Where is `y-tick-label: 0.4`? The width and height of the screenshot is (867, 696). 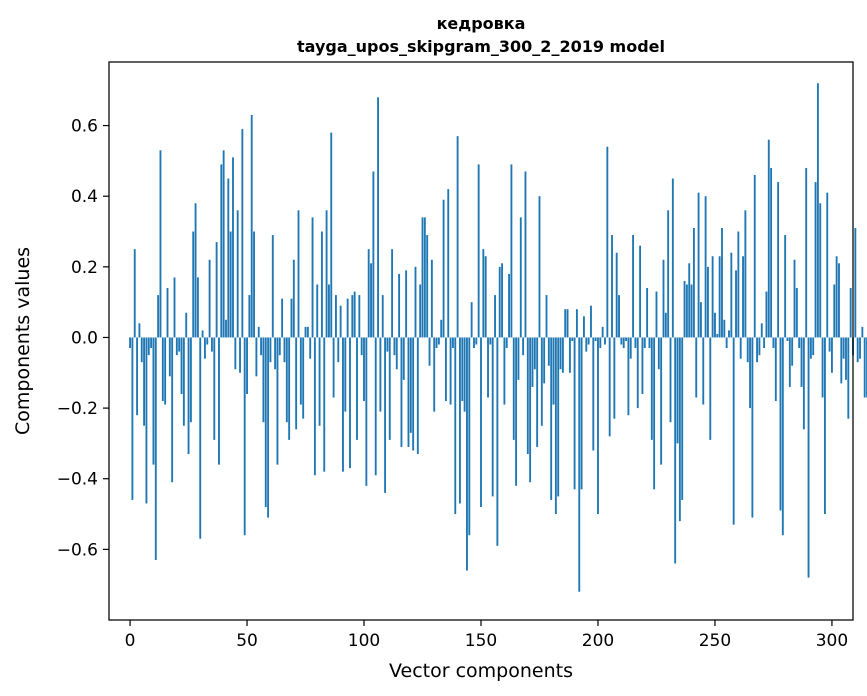
y-tick-label: 0.4 is located at coordinates (84, 197).